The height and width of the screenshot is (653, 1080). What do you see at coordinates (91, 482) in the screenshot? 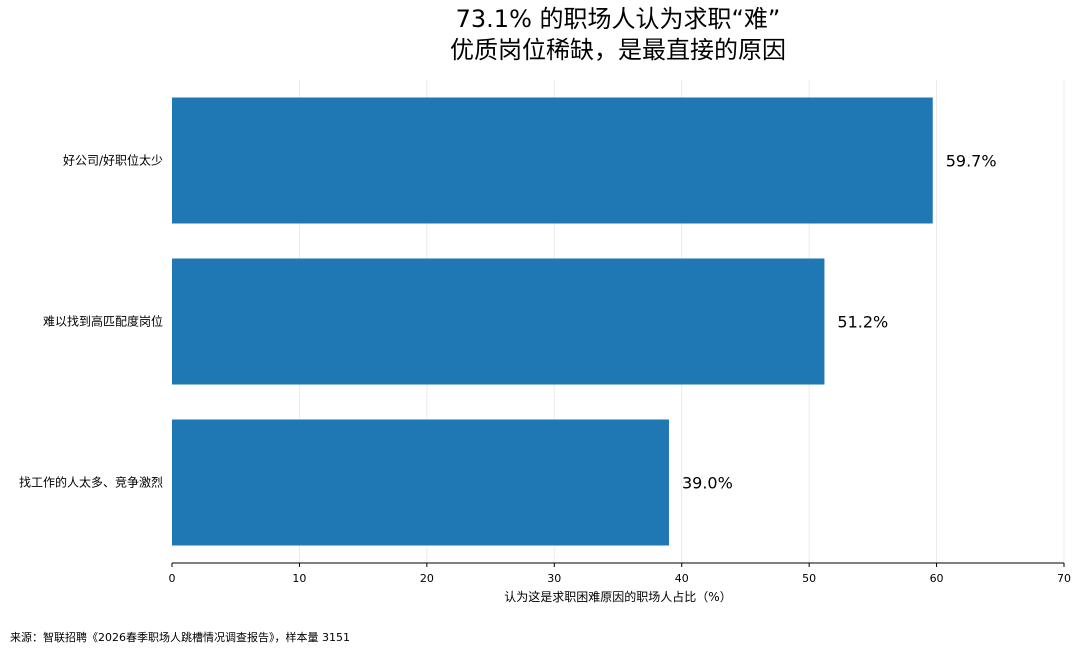
I see `category-label-2: 找工作的人太多、竞争激烈` at bounding box center [91, 482].